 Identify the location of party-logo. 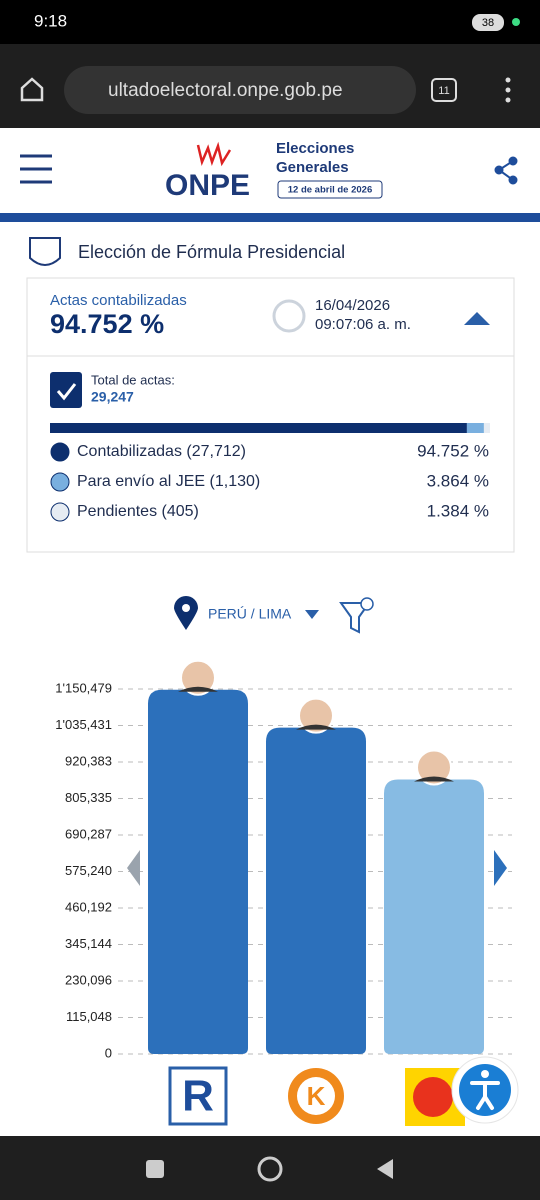
(198, 1096).